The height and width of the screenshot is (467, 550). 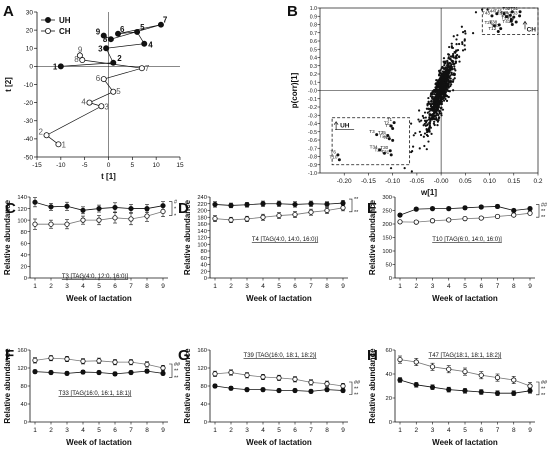 What do you see at coordinates (231, 286) in the screenshot?
I see `x-tick-label: 2` at bounding box center [231, 286].